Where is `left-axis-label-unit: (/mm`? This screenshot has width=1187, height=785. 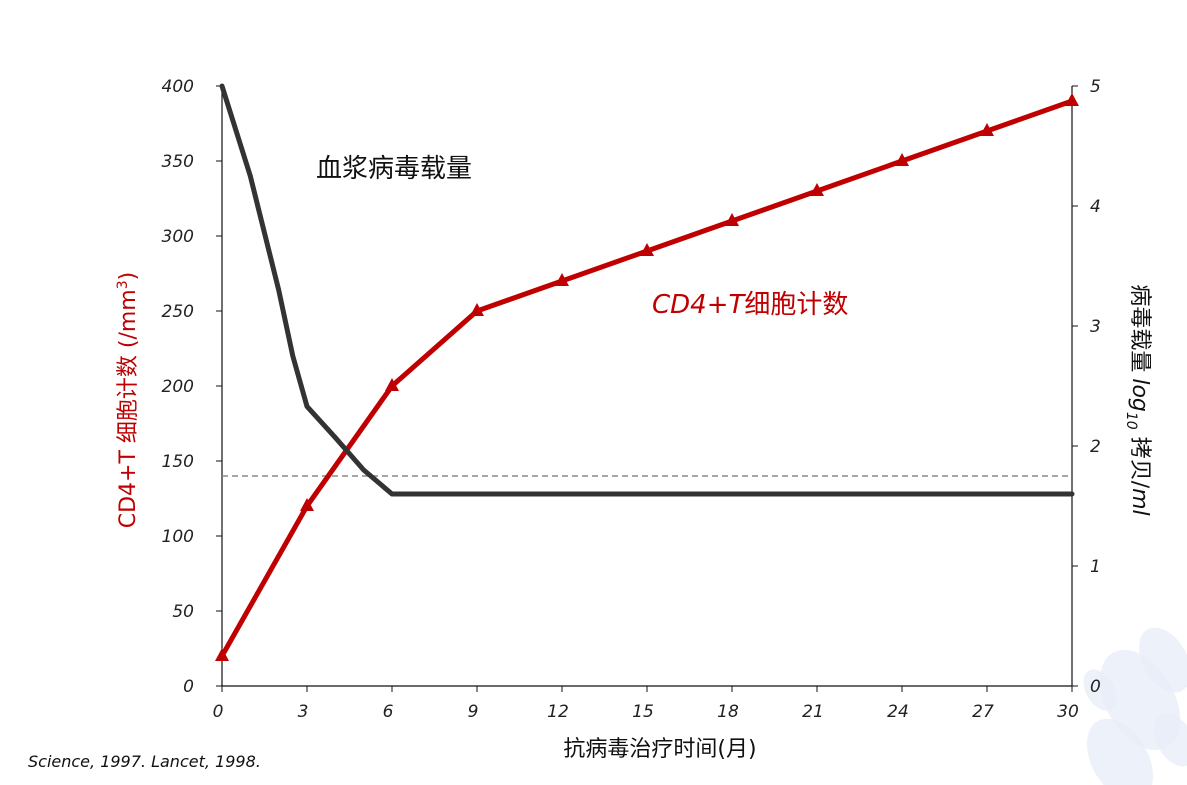
left-axis-label-unit: (/mm is located at coordinates (128, 322).